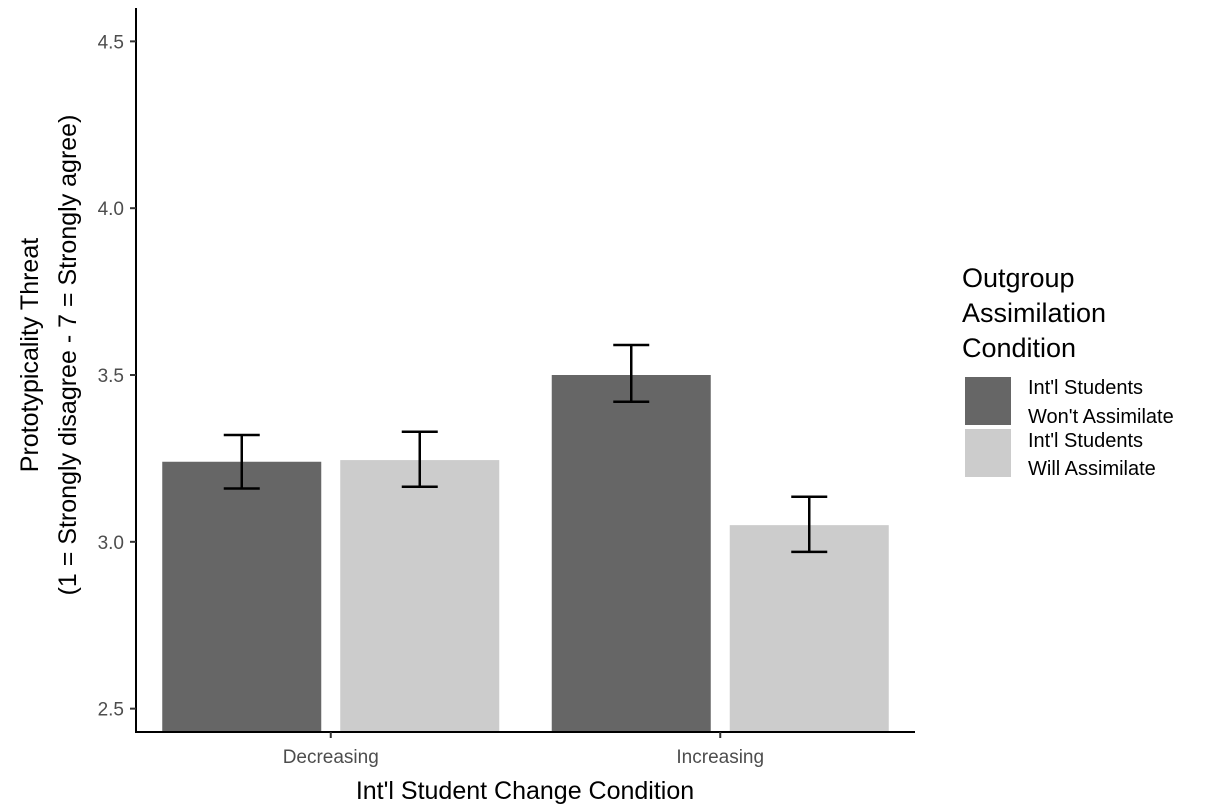 Image resolution: width=1222 pixels, height=809 pixels. Describe the element at coordinates (1085, 388) in the screenshot. I see `legend-label-wont-line-1: Int'l Students` at that location.